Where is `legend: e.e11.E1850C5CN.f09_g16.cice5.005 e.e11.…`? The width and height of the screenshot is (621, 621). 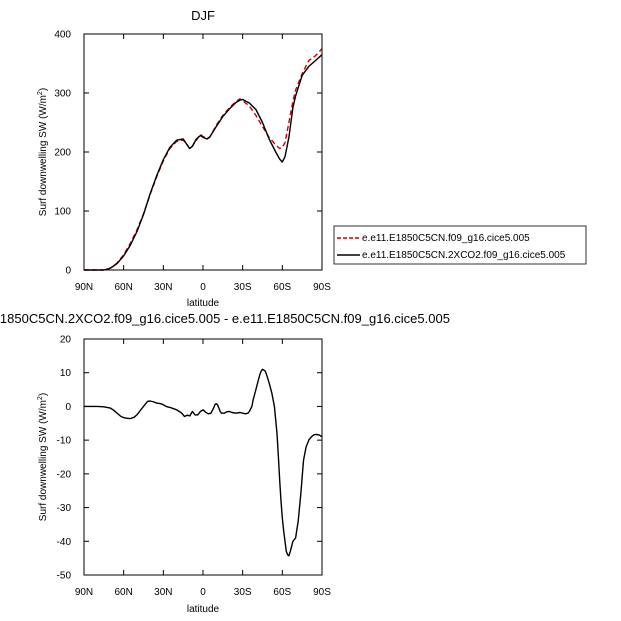 legend: e.e11.E1850C5CN.f09_g16.cice5.005 e.e11.… is located at coordinates (460, 245).